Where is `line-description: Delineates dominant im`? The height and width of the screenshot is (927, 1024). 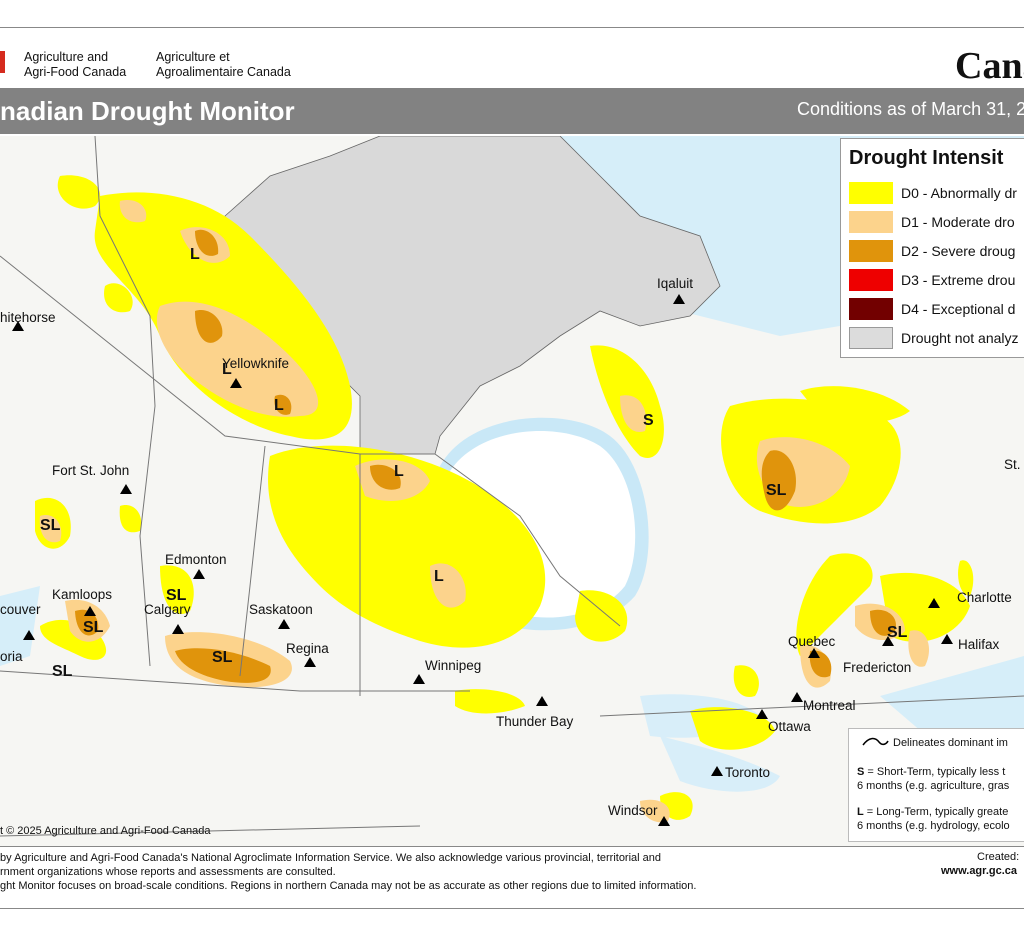
line-description: Delineates dominant im is located at coordinates (950, 743).